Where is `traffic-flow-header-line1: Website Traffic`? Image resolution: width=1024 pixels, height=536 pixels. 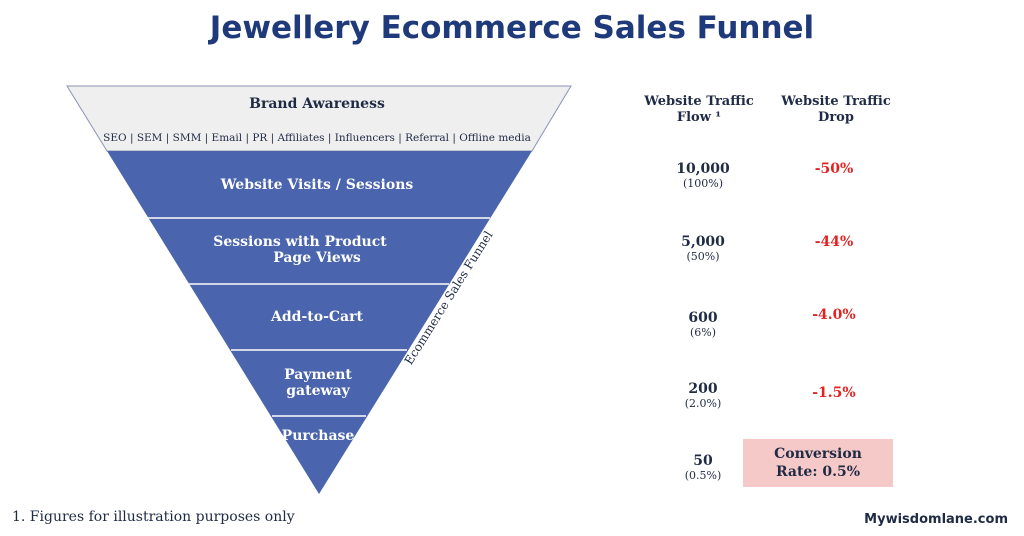
traffic-flow-header-line1: Website Traffic is located at coordinates (699, 101).